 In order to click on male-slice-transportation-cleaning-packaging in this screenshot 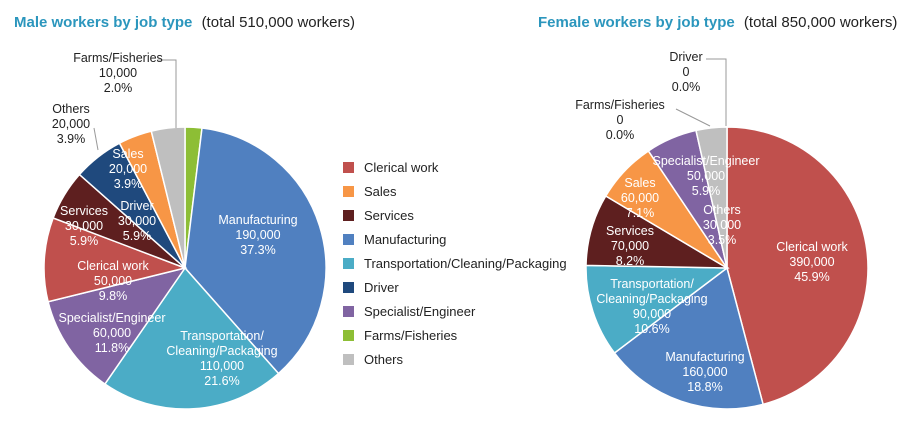, I will do `click(191, 338)`.